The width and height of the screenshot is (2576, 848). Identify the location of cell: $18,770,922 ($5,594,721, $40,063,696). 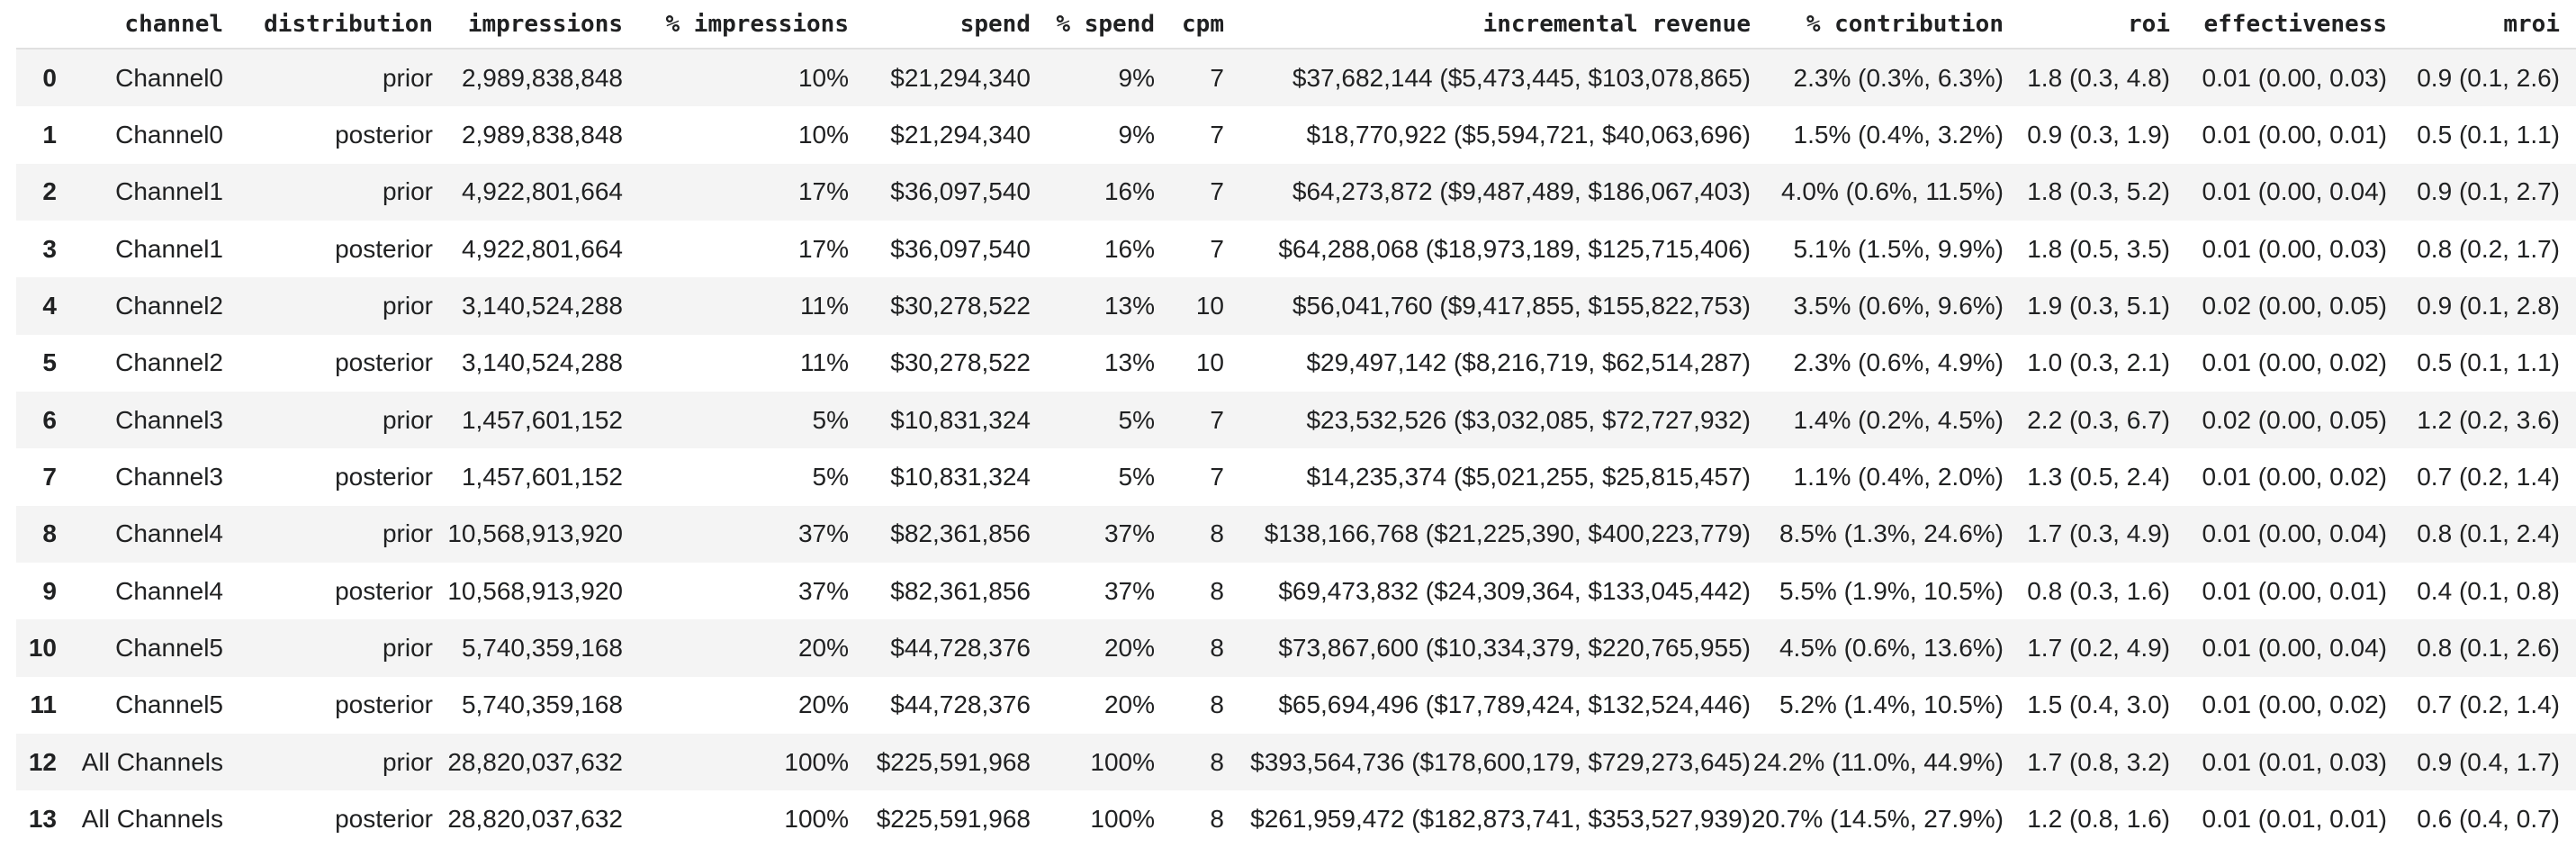
(1528, 135).